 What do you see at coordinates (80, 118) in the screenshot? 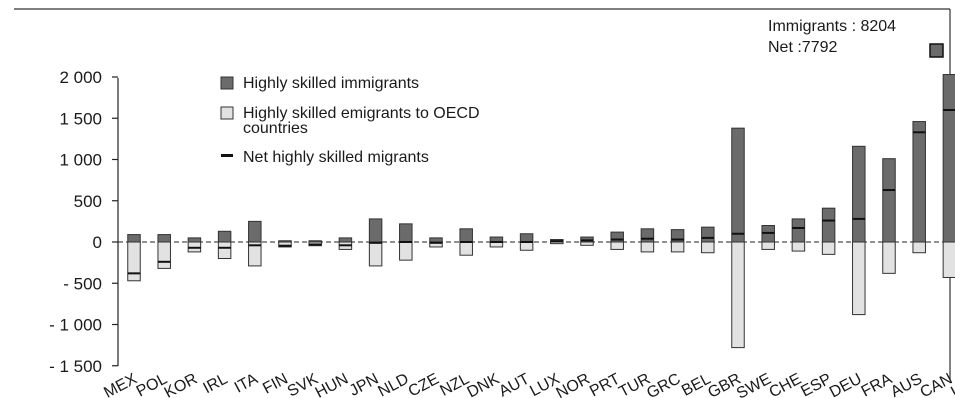
I see `y-tick-label: 1 500` at bounding box center [80, 118].